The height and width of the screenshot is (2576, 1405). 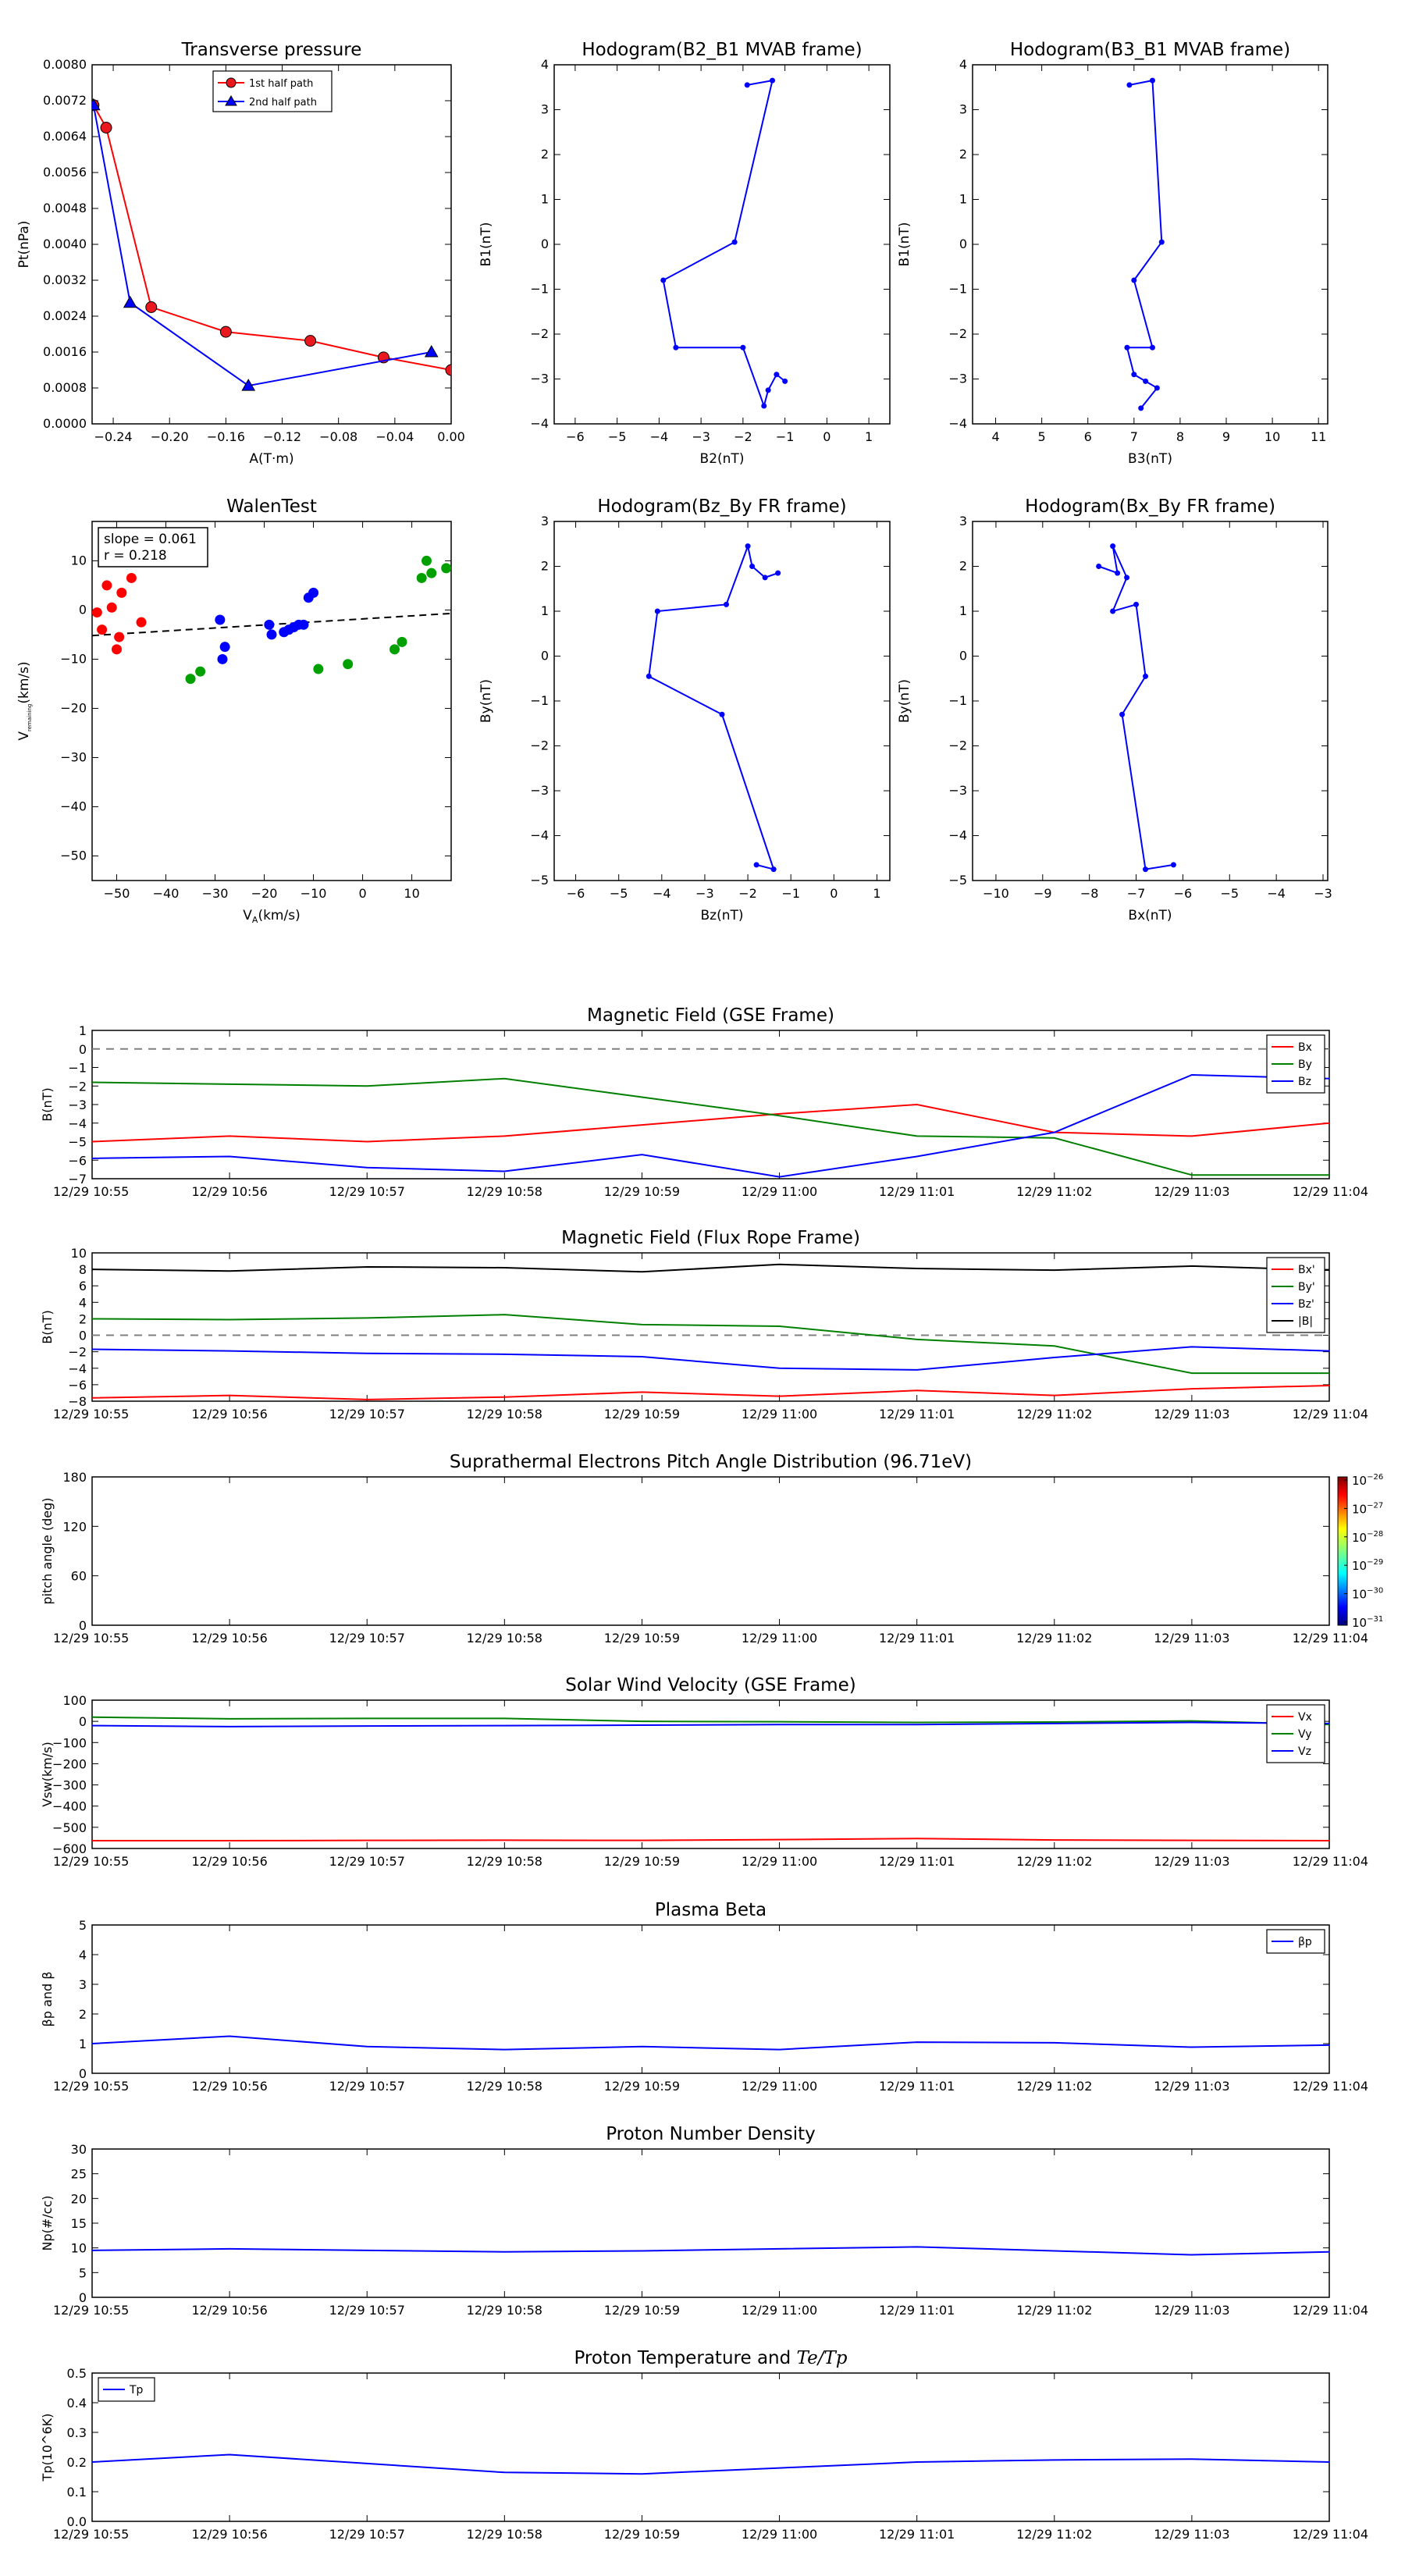 I want to click on colorbar-label: 10−29, so click(x=1367, y=1565).